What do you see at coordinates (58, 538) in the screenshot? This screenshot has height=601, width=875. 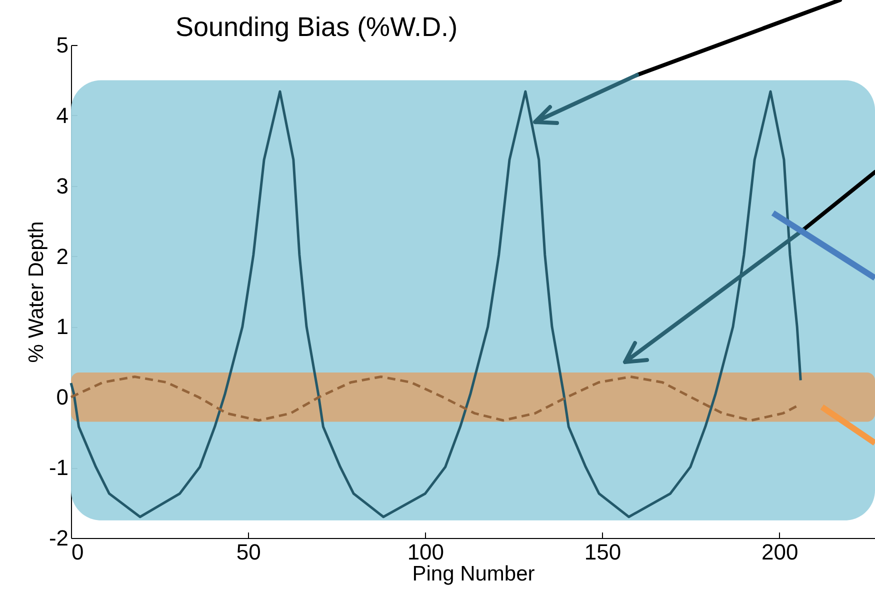 I see `y-tick-label: -2` at bounding box center [58, 538].